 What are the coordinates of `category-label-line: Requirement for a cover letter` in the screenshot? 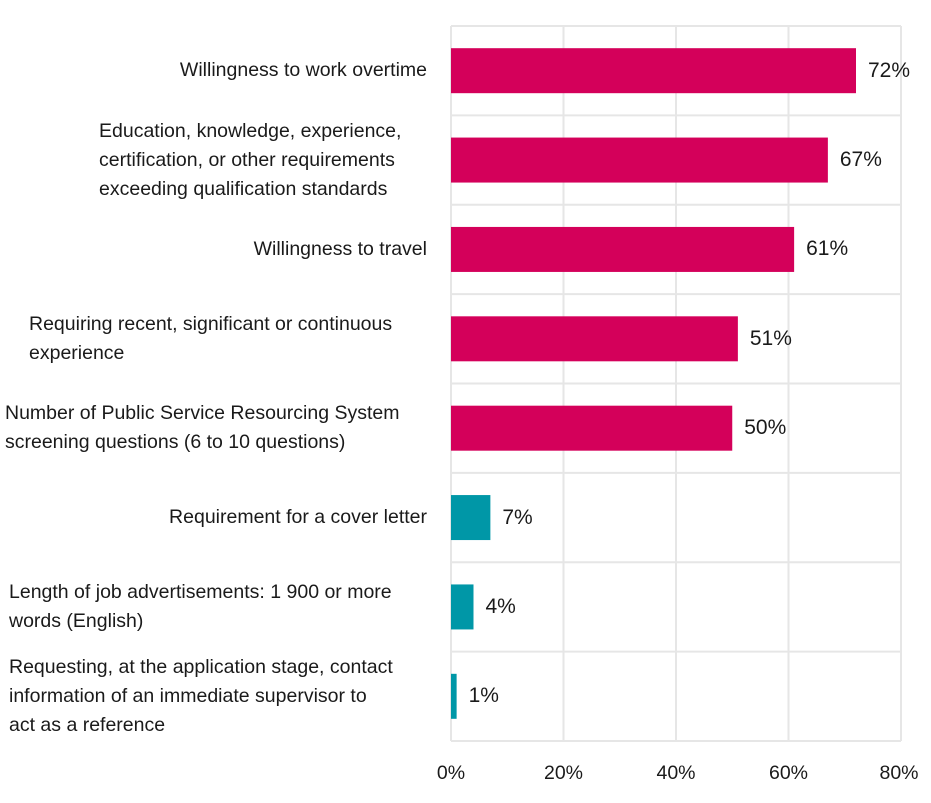 It's located at (298, 517).